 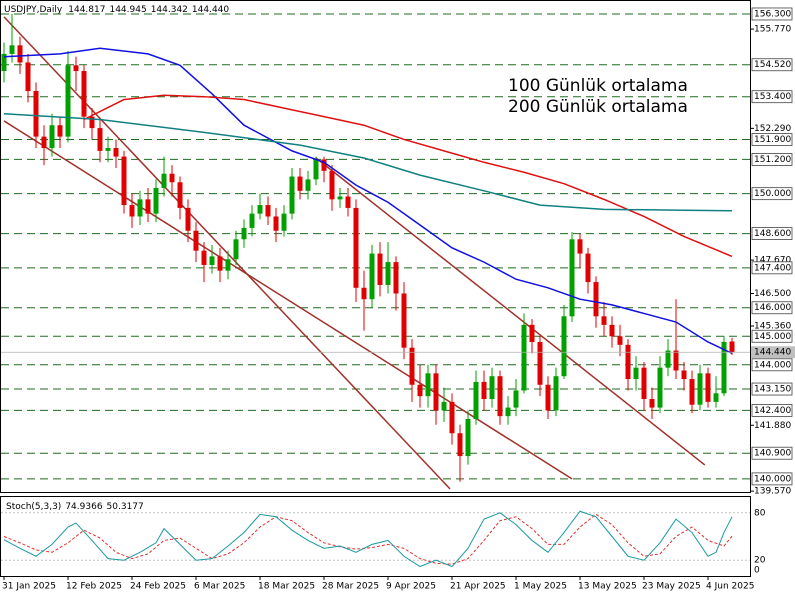 I want to click on level-label: 146.000, so click(x=772, y=308).